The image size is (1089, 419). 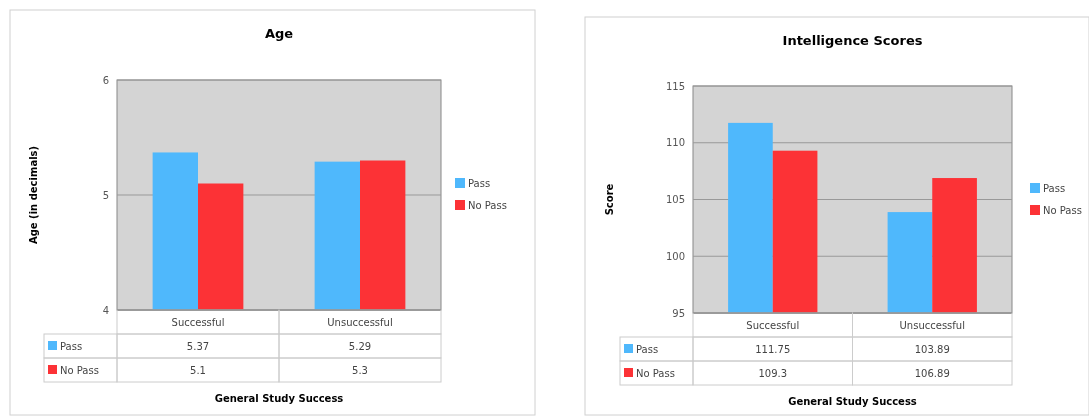 What do you see at coordinates (932, 349) in the screenshot?
I see `data-label: 103.89` at bounding box center [932, 349].